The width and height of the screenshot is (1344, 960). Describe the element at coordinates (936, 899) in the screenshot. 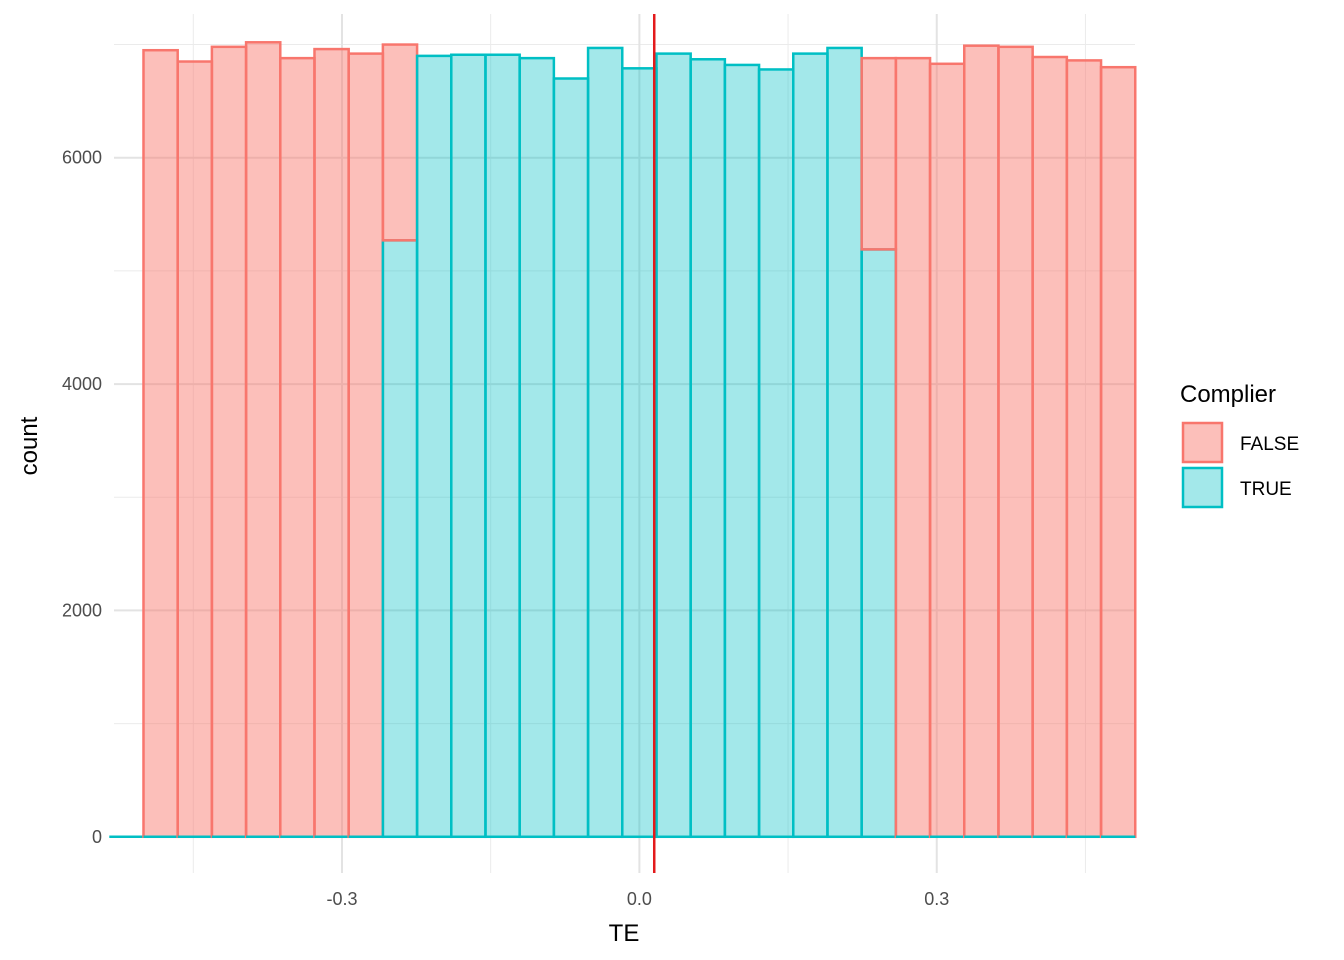

I see `x-tick-label: 0.3` at that location.